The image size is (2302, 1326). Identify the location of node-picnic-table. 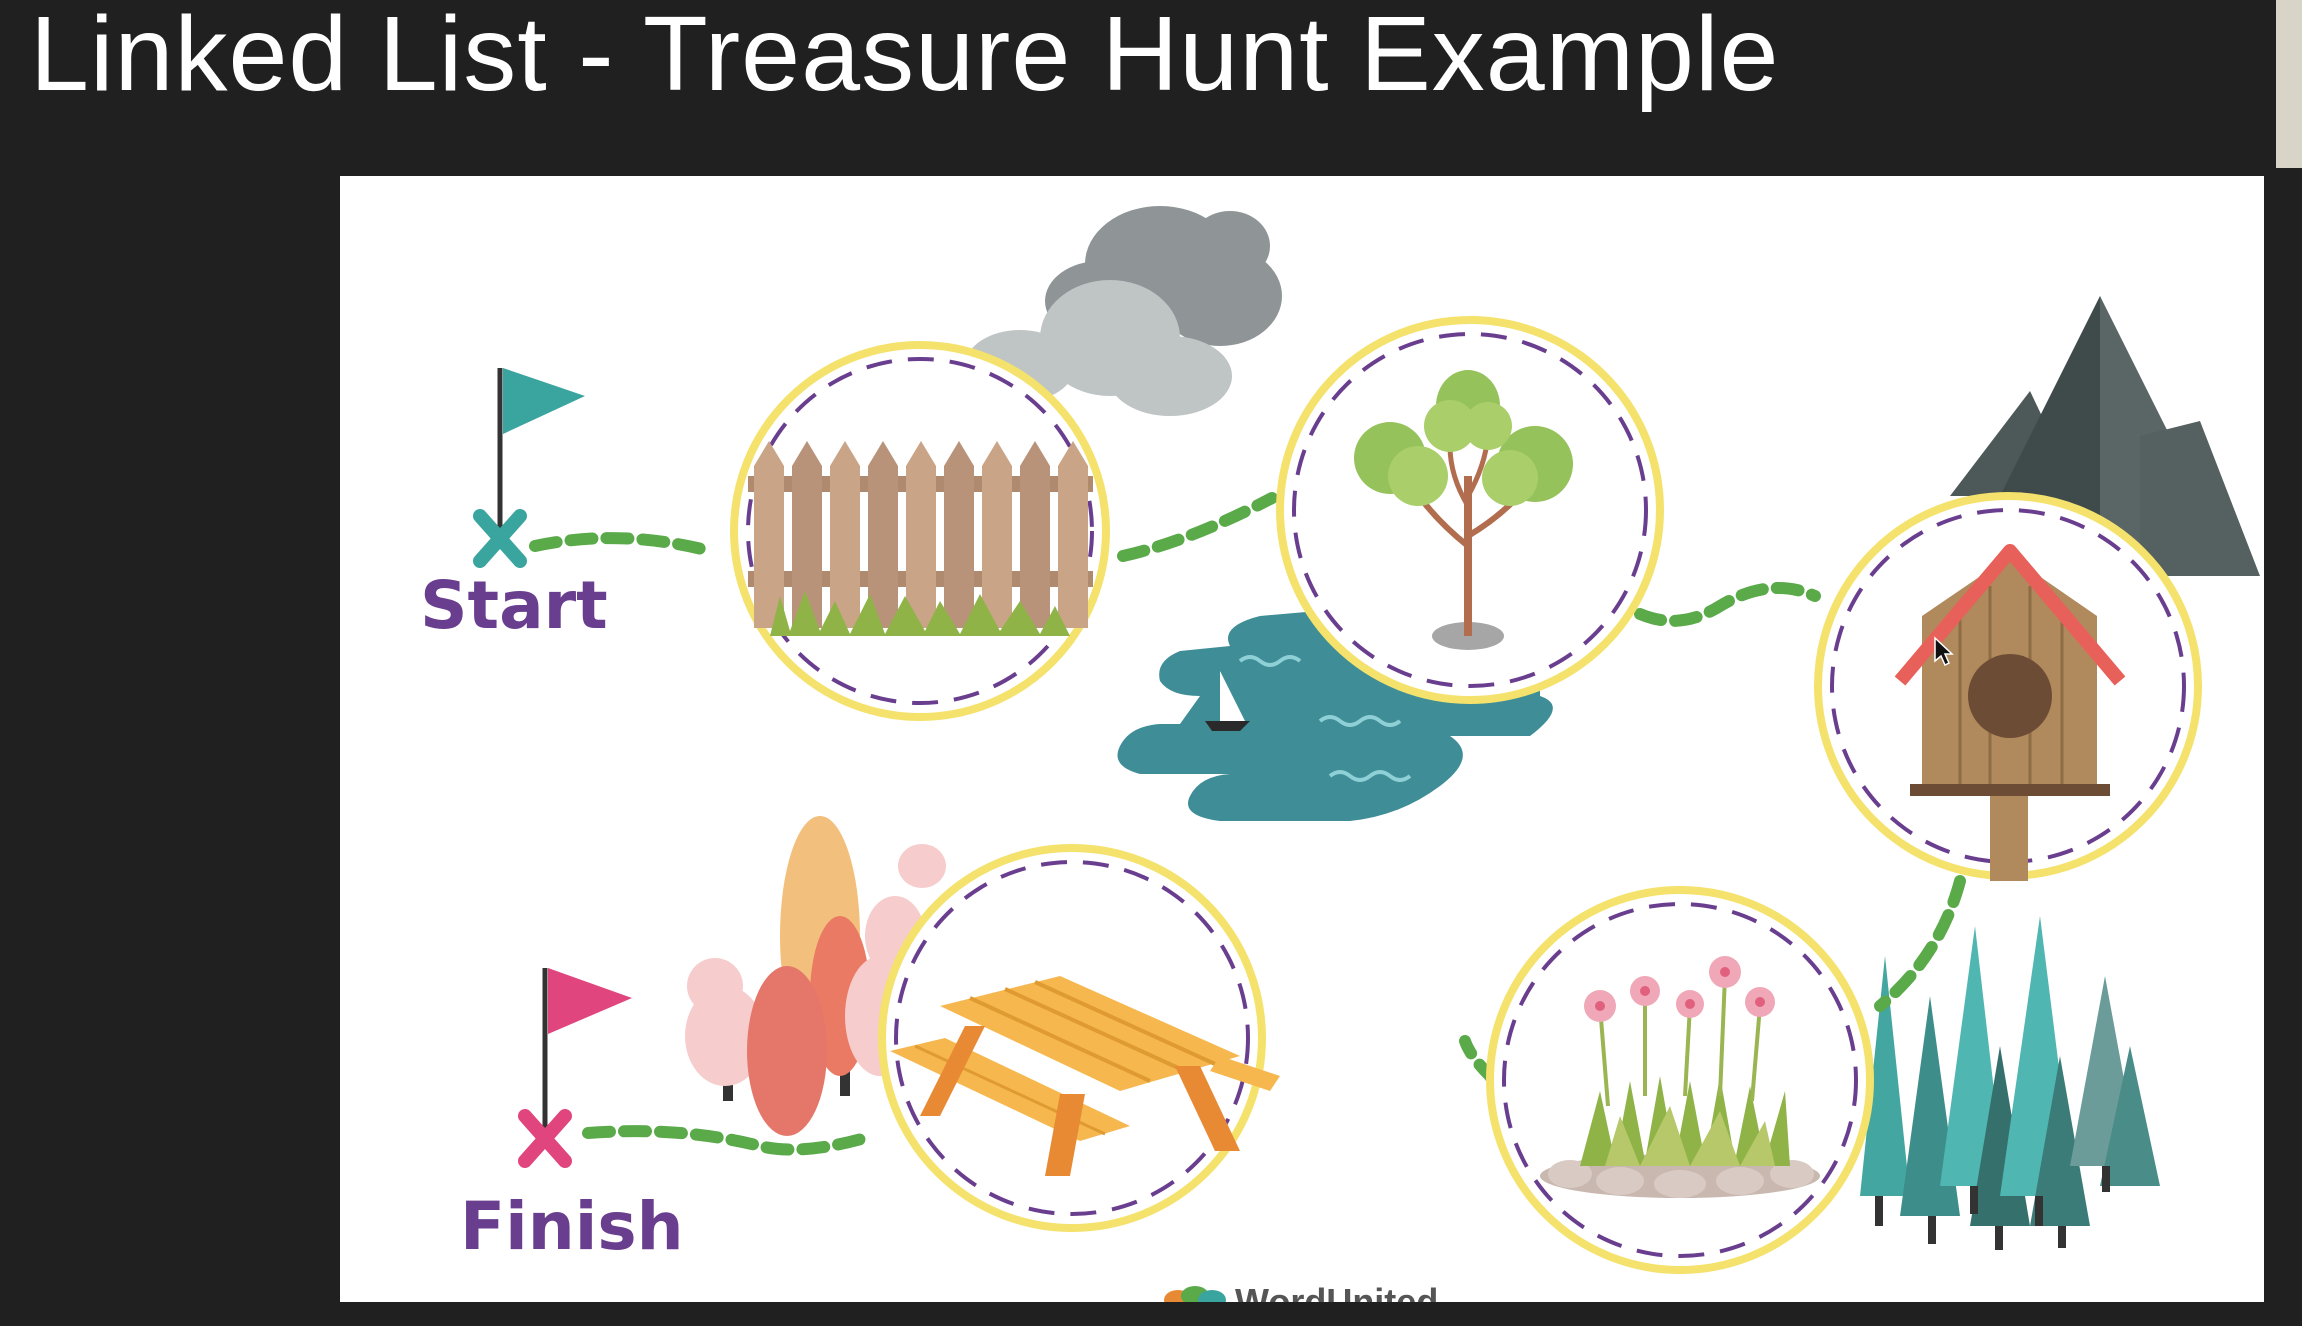
(1079, 1038).